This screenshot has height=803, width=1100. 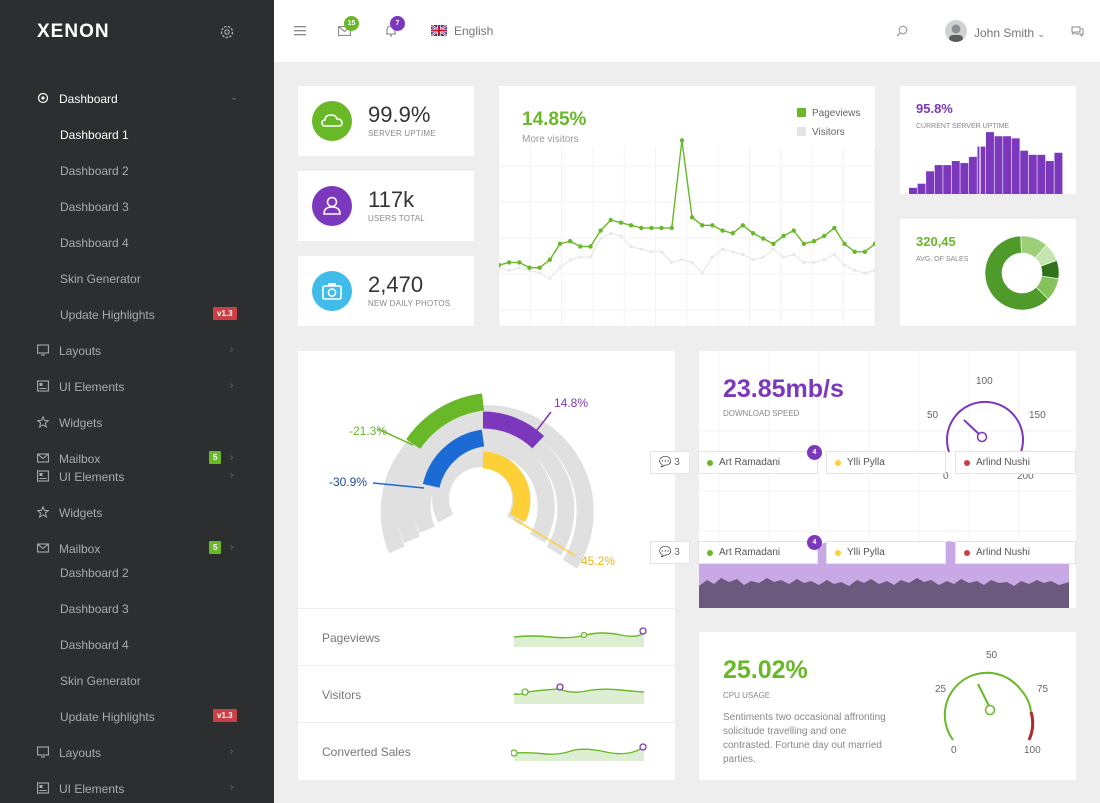 What do you see at coordinates (137, 98) in the screenshot?
I see `sidebar-item-dashboard: Dashboard ⌄` at bounding box center [137, 98].